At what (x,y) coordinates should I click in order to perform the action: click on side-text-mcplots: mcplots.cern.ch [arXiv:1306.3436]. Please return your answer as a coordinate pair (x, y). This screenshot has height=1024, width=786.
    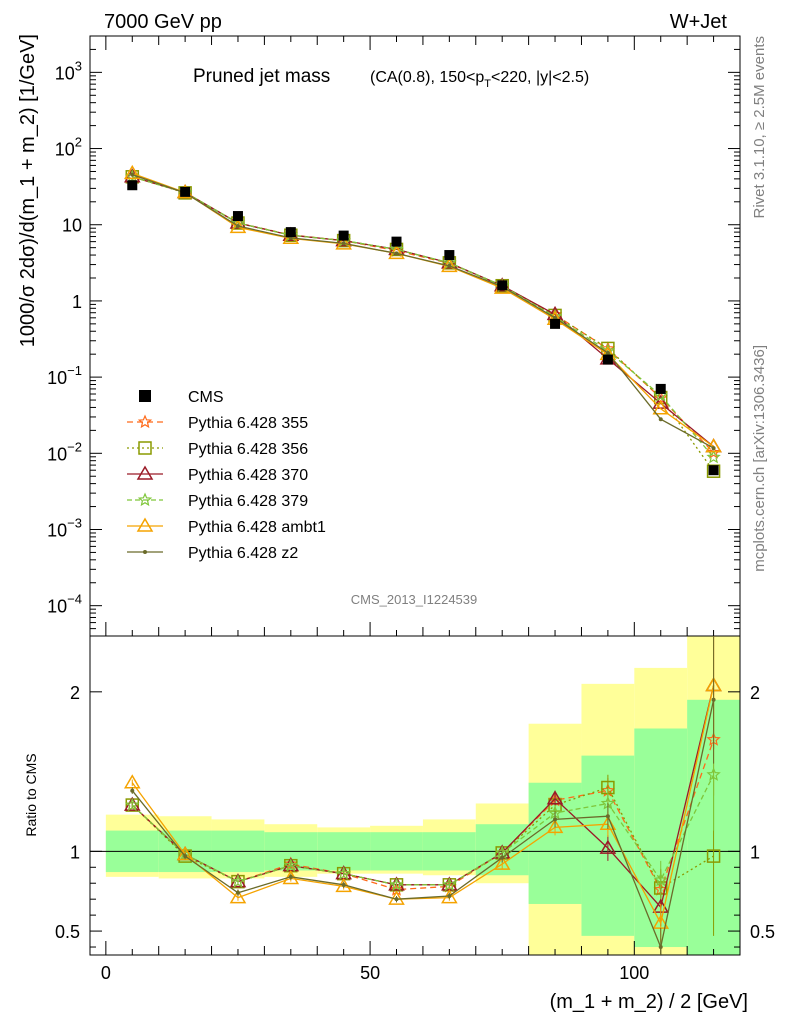
    Looking at the image, I should click on (759, 458).